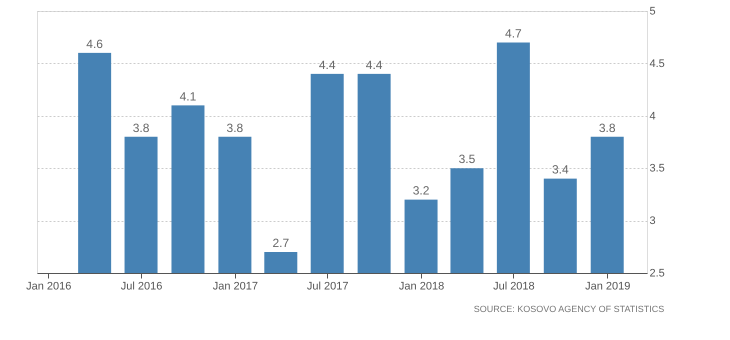  I want to click on data-label: 3.2, so click(421, 191).